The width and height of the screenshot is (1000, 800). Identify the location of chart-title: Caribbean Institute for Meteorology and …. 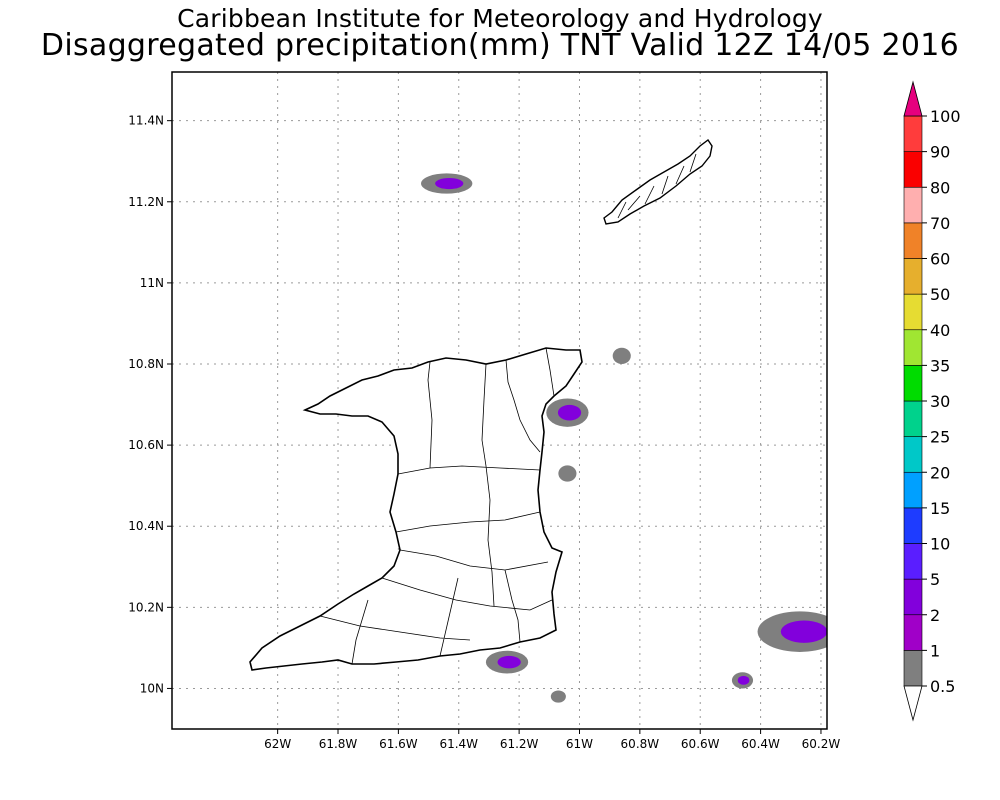
(500, 18).